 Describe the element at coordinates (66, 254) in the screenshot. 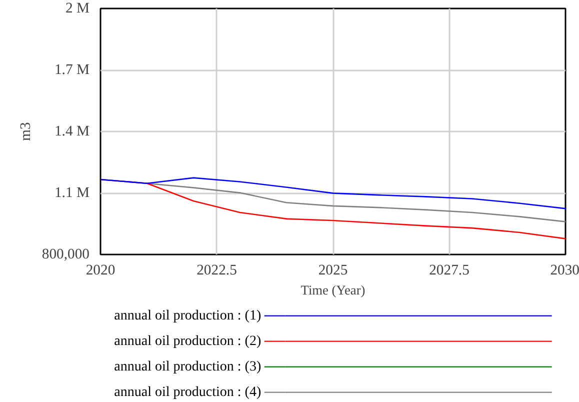

I see `y-tick-label: 800,000` at that location.